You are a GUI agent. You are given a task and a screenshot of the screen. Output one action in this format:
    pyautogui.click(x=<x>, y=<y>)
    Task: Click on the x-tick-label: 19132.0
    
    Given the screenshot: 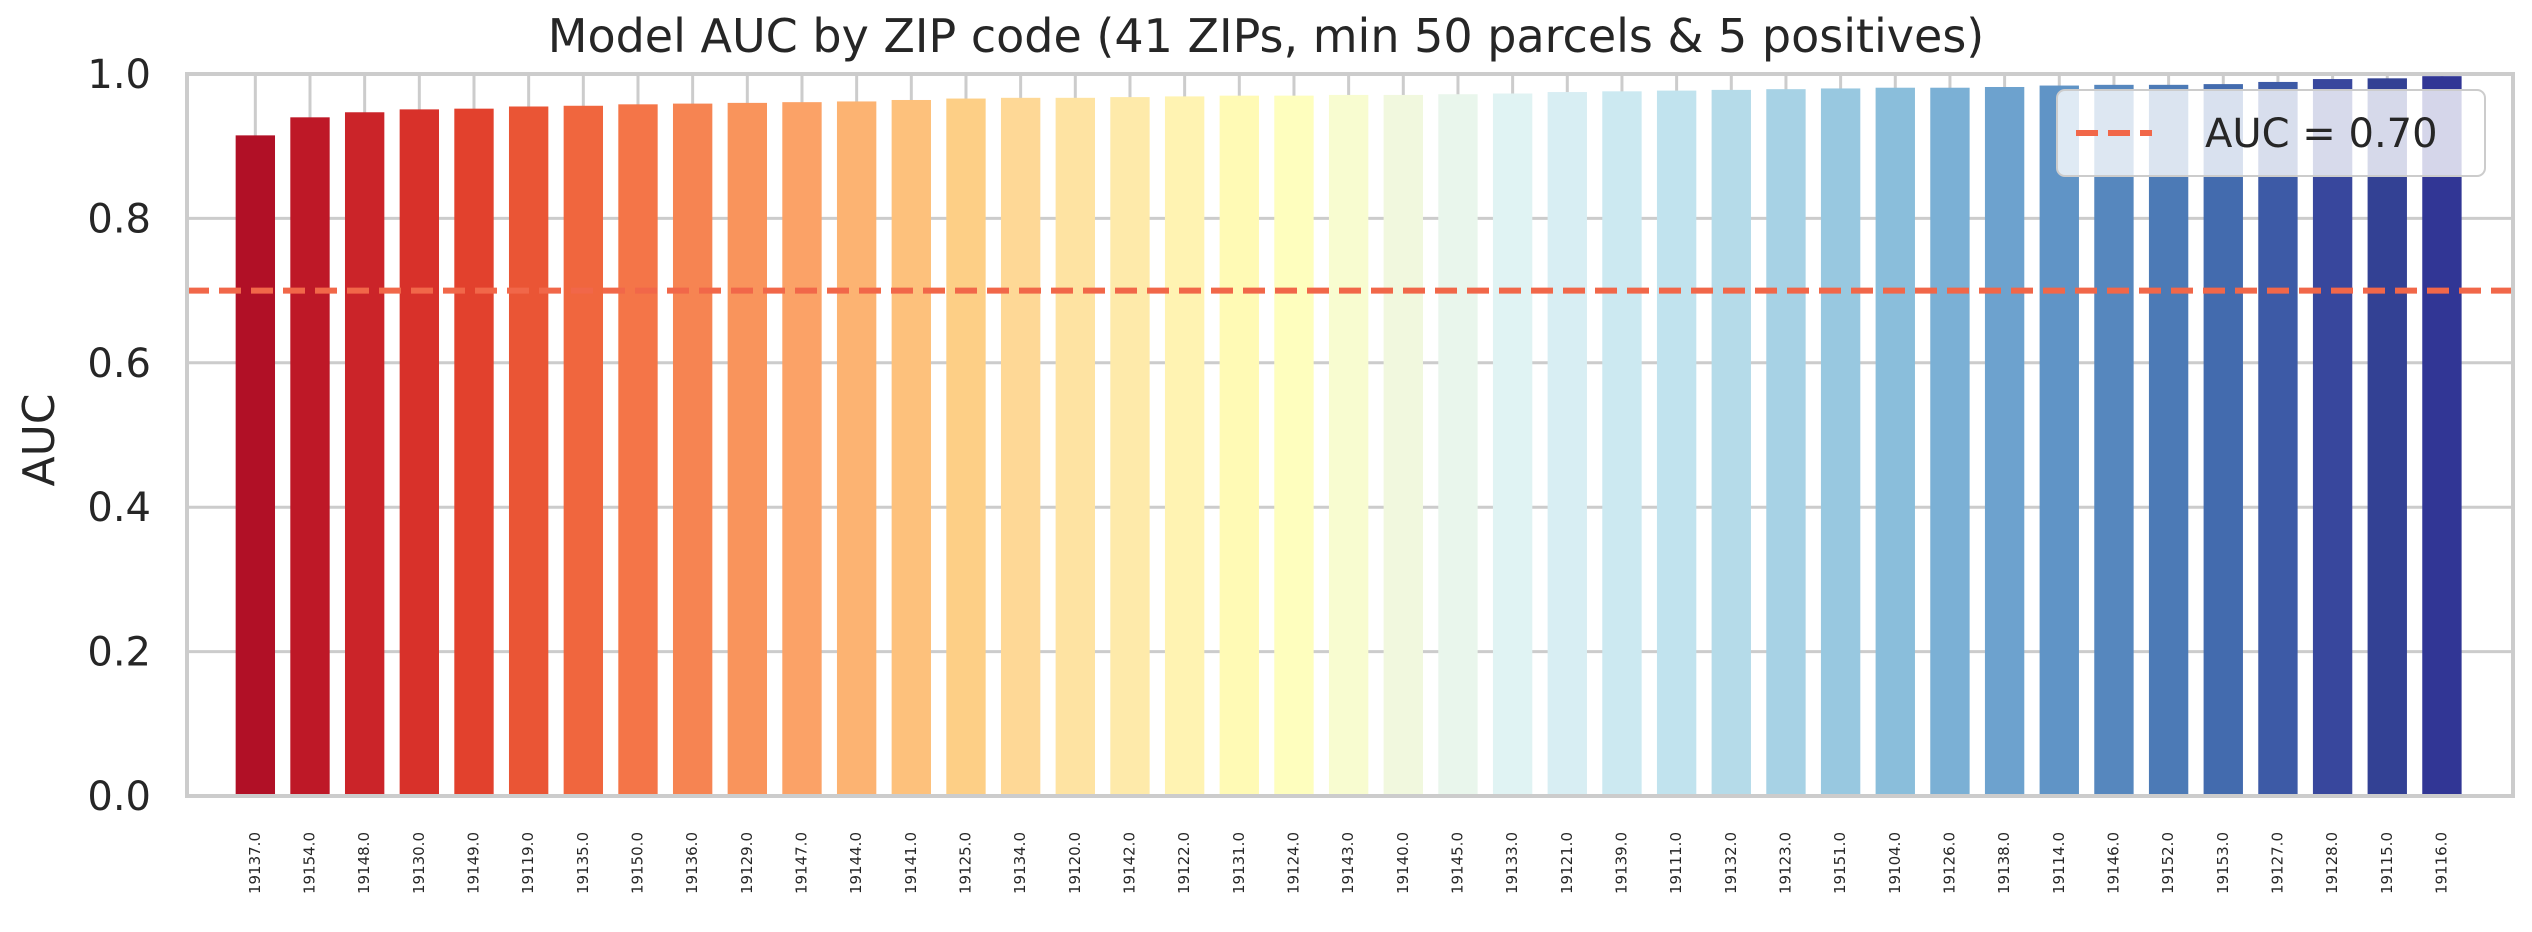 What is the action you would take?
    pyautogui.click(x=1731, y=863)
    